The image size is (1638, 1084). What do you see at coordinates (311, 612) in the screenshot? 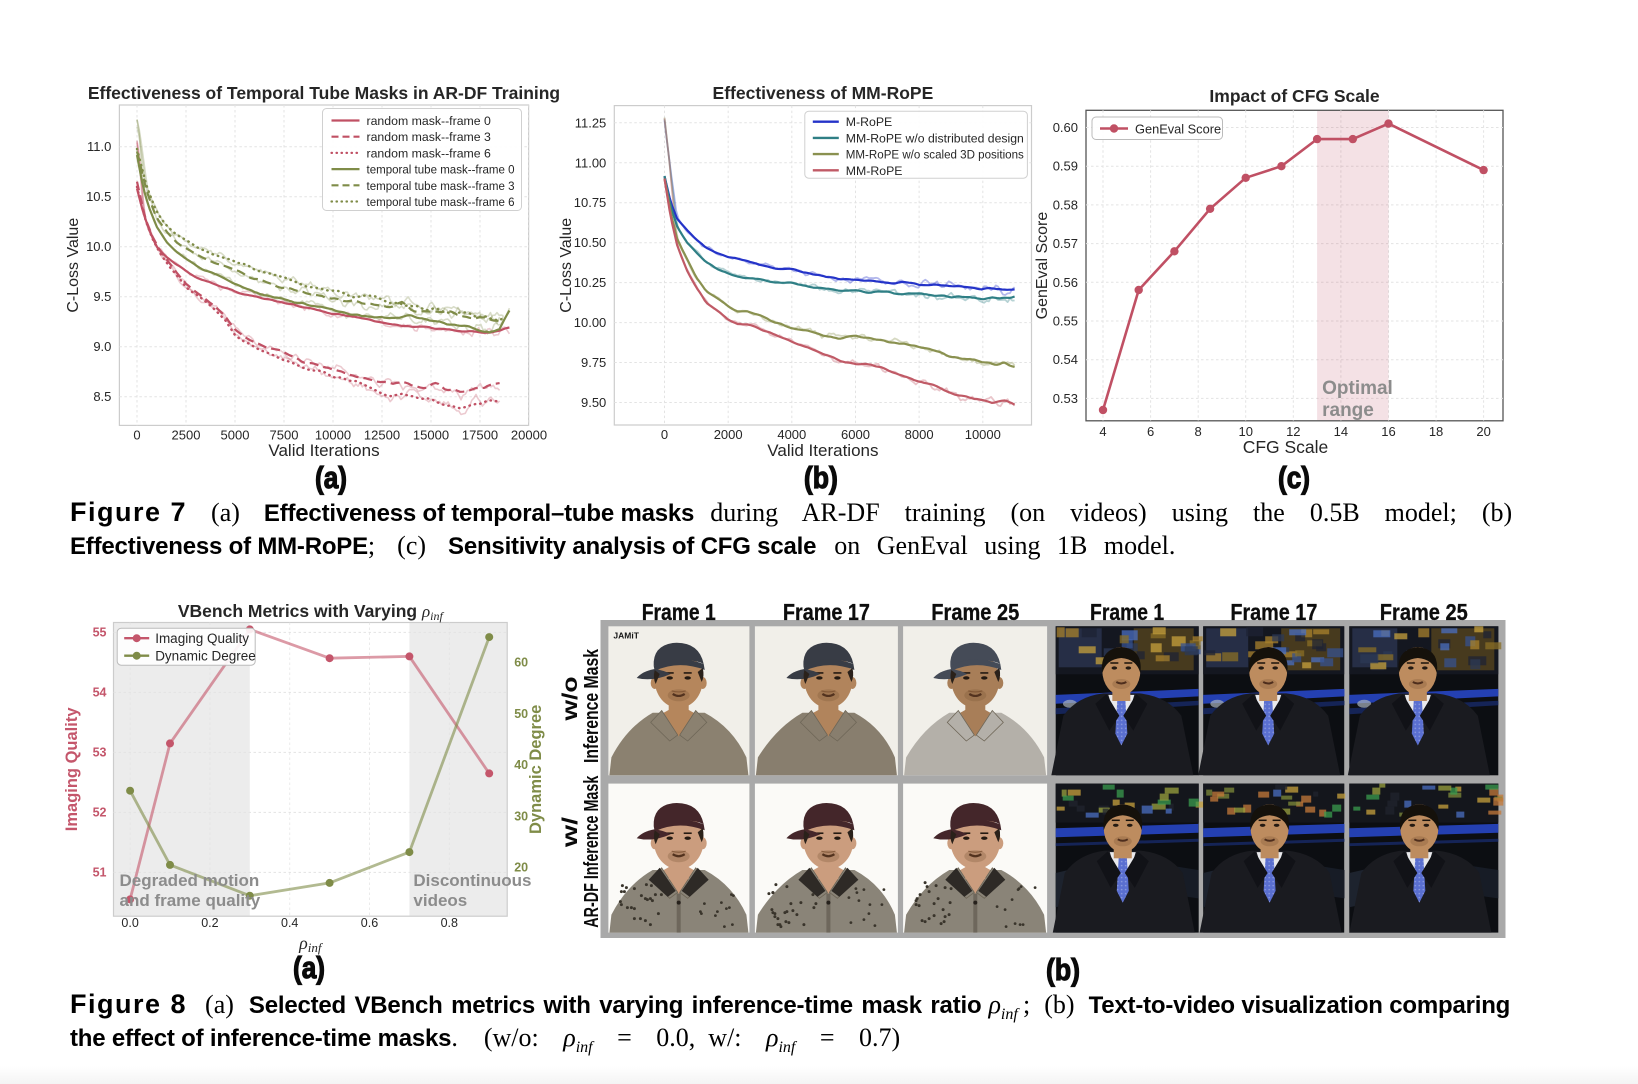
I see `svg-text:VBench Metrics with Varying ρi: VBench Metrics with Varying ρinf` at bounding box center [311, 612].